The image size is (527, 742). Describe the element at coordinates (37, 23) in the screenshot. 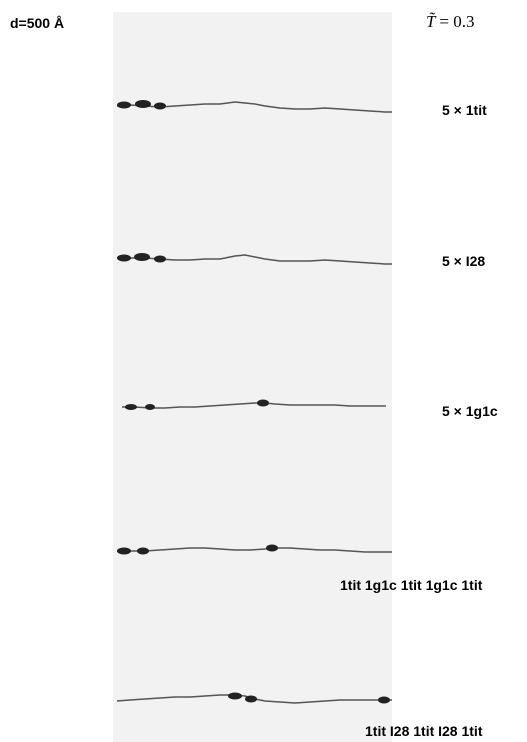

I see `scale-label: d=500 Å` at that location.